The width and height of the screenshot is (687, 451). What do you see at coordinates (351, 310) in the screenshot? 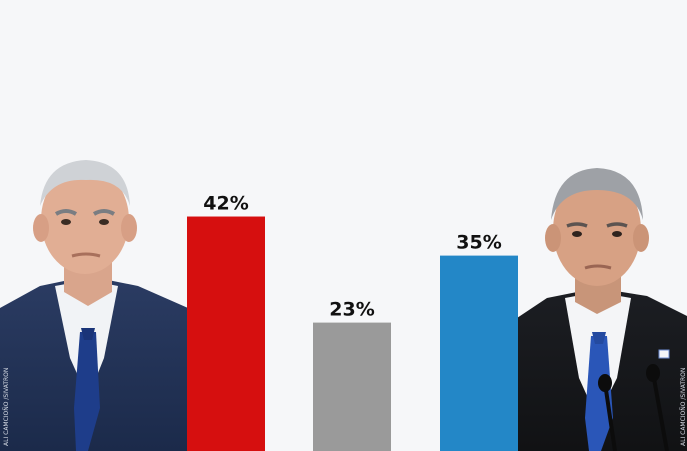
I see `bar-2-value-label: 23%` at bounding box center [351, 310].